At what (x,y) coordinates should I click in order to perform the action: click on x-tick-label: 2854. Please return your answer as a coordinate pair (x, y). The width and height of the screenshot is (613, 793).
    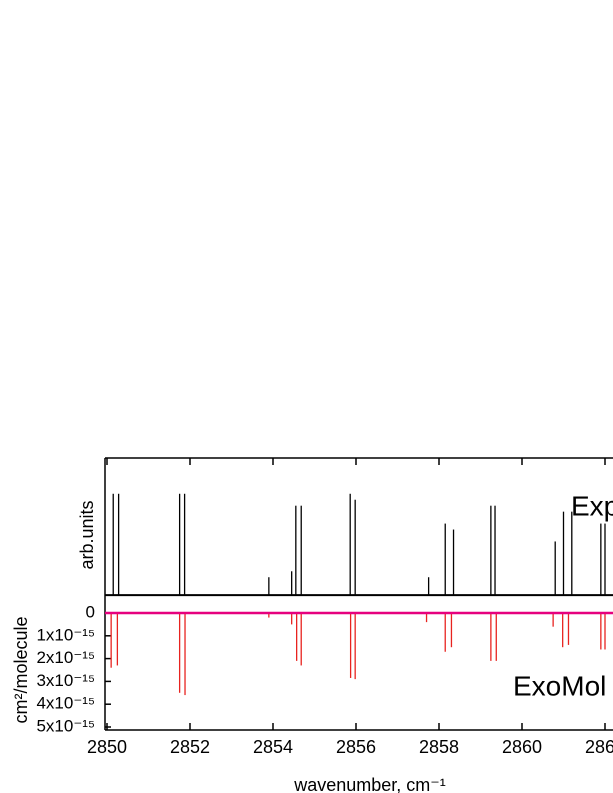
    Looking at the image, I should click on (273, 747).